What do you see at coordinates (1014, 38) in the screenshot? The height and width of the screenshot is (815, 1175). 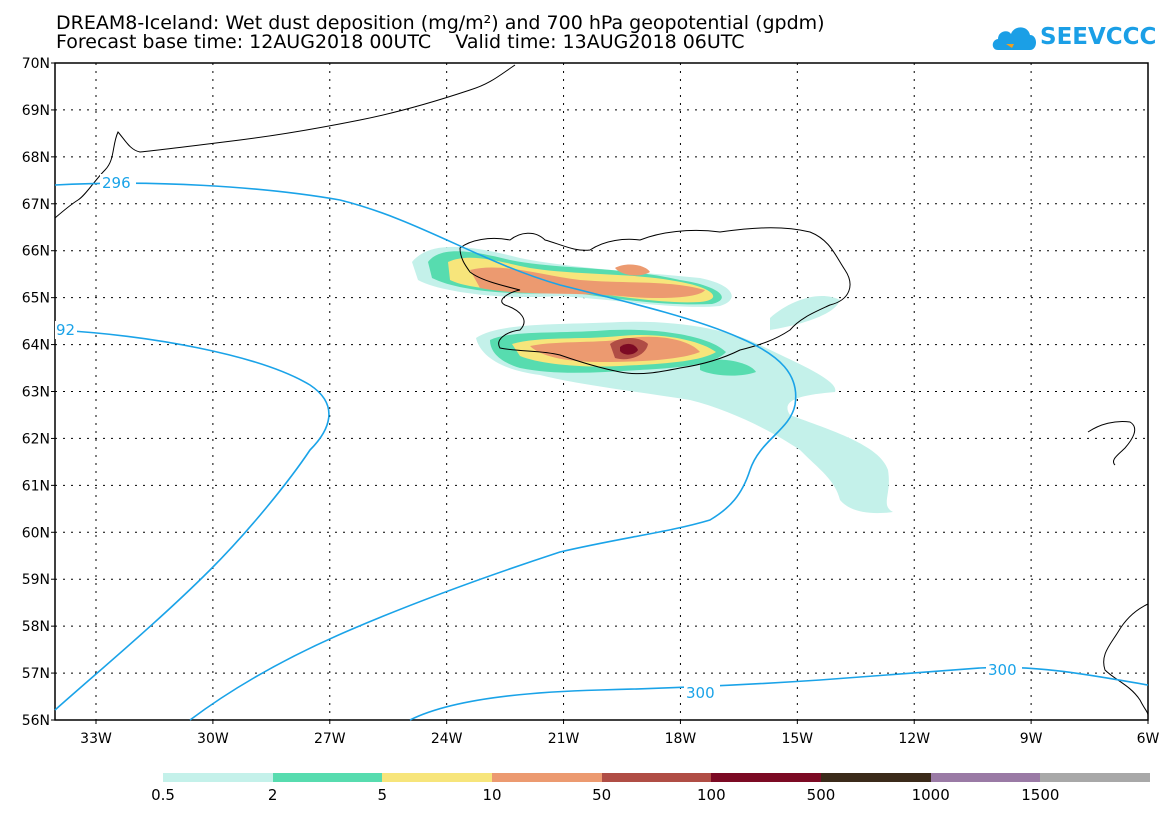 I see `cloud-icon` at bounding box center [1014, 38].